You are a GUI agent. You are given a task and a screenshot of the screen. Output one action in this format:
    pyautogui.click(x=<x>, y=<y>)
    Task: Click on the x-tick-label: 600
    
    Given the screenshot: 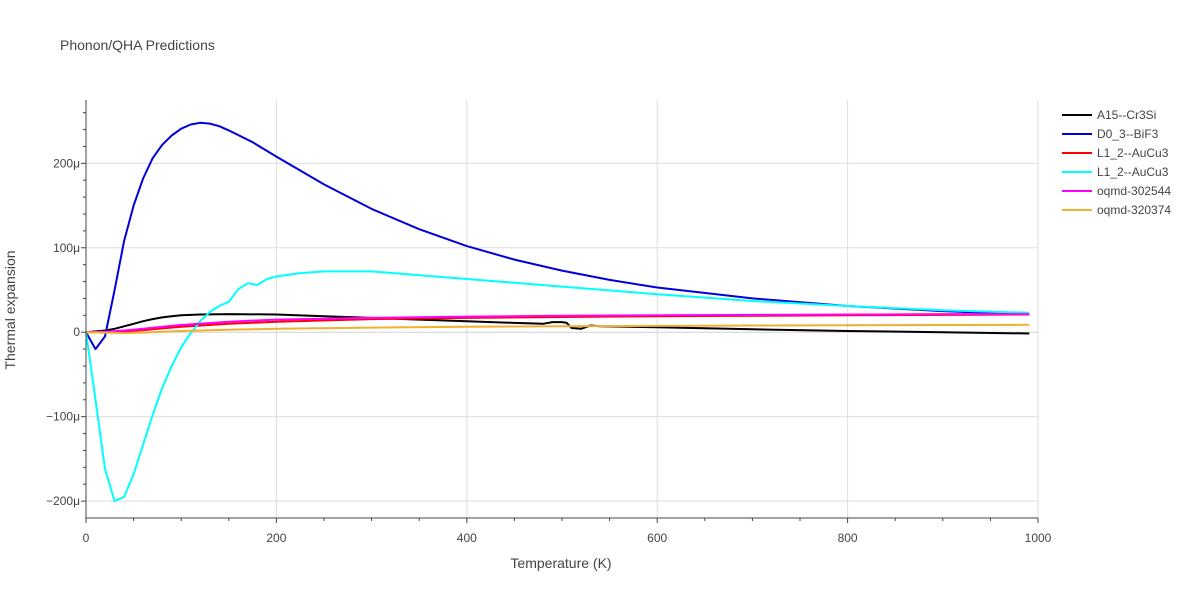 What is the action you would take?
    pyautogui.click(x=657, y=538)
    